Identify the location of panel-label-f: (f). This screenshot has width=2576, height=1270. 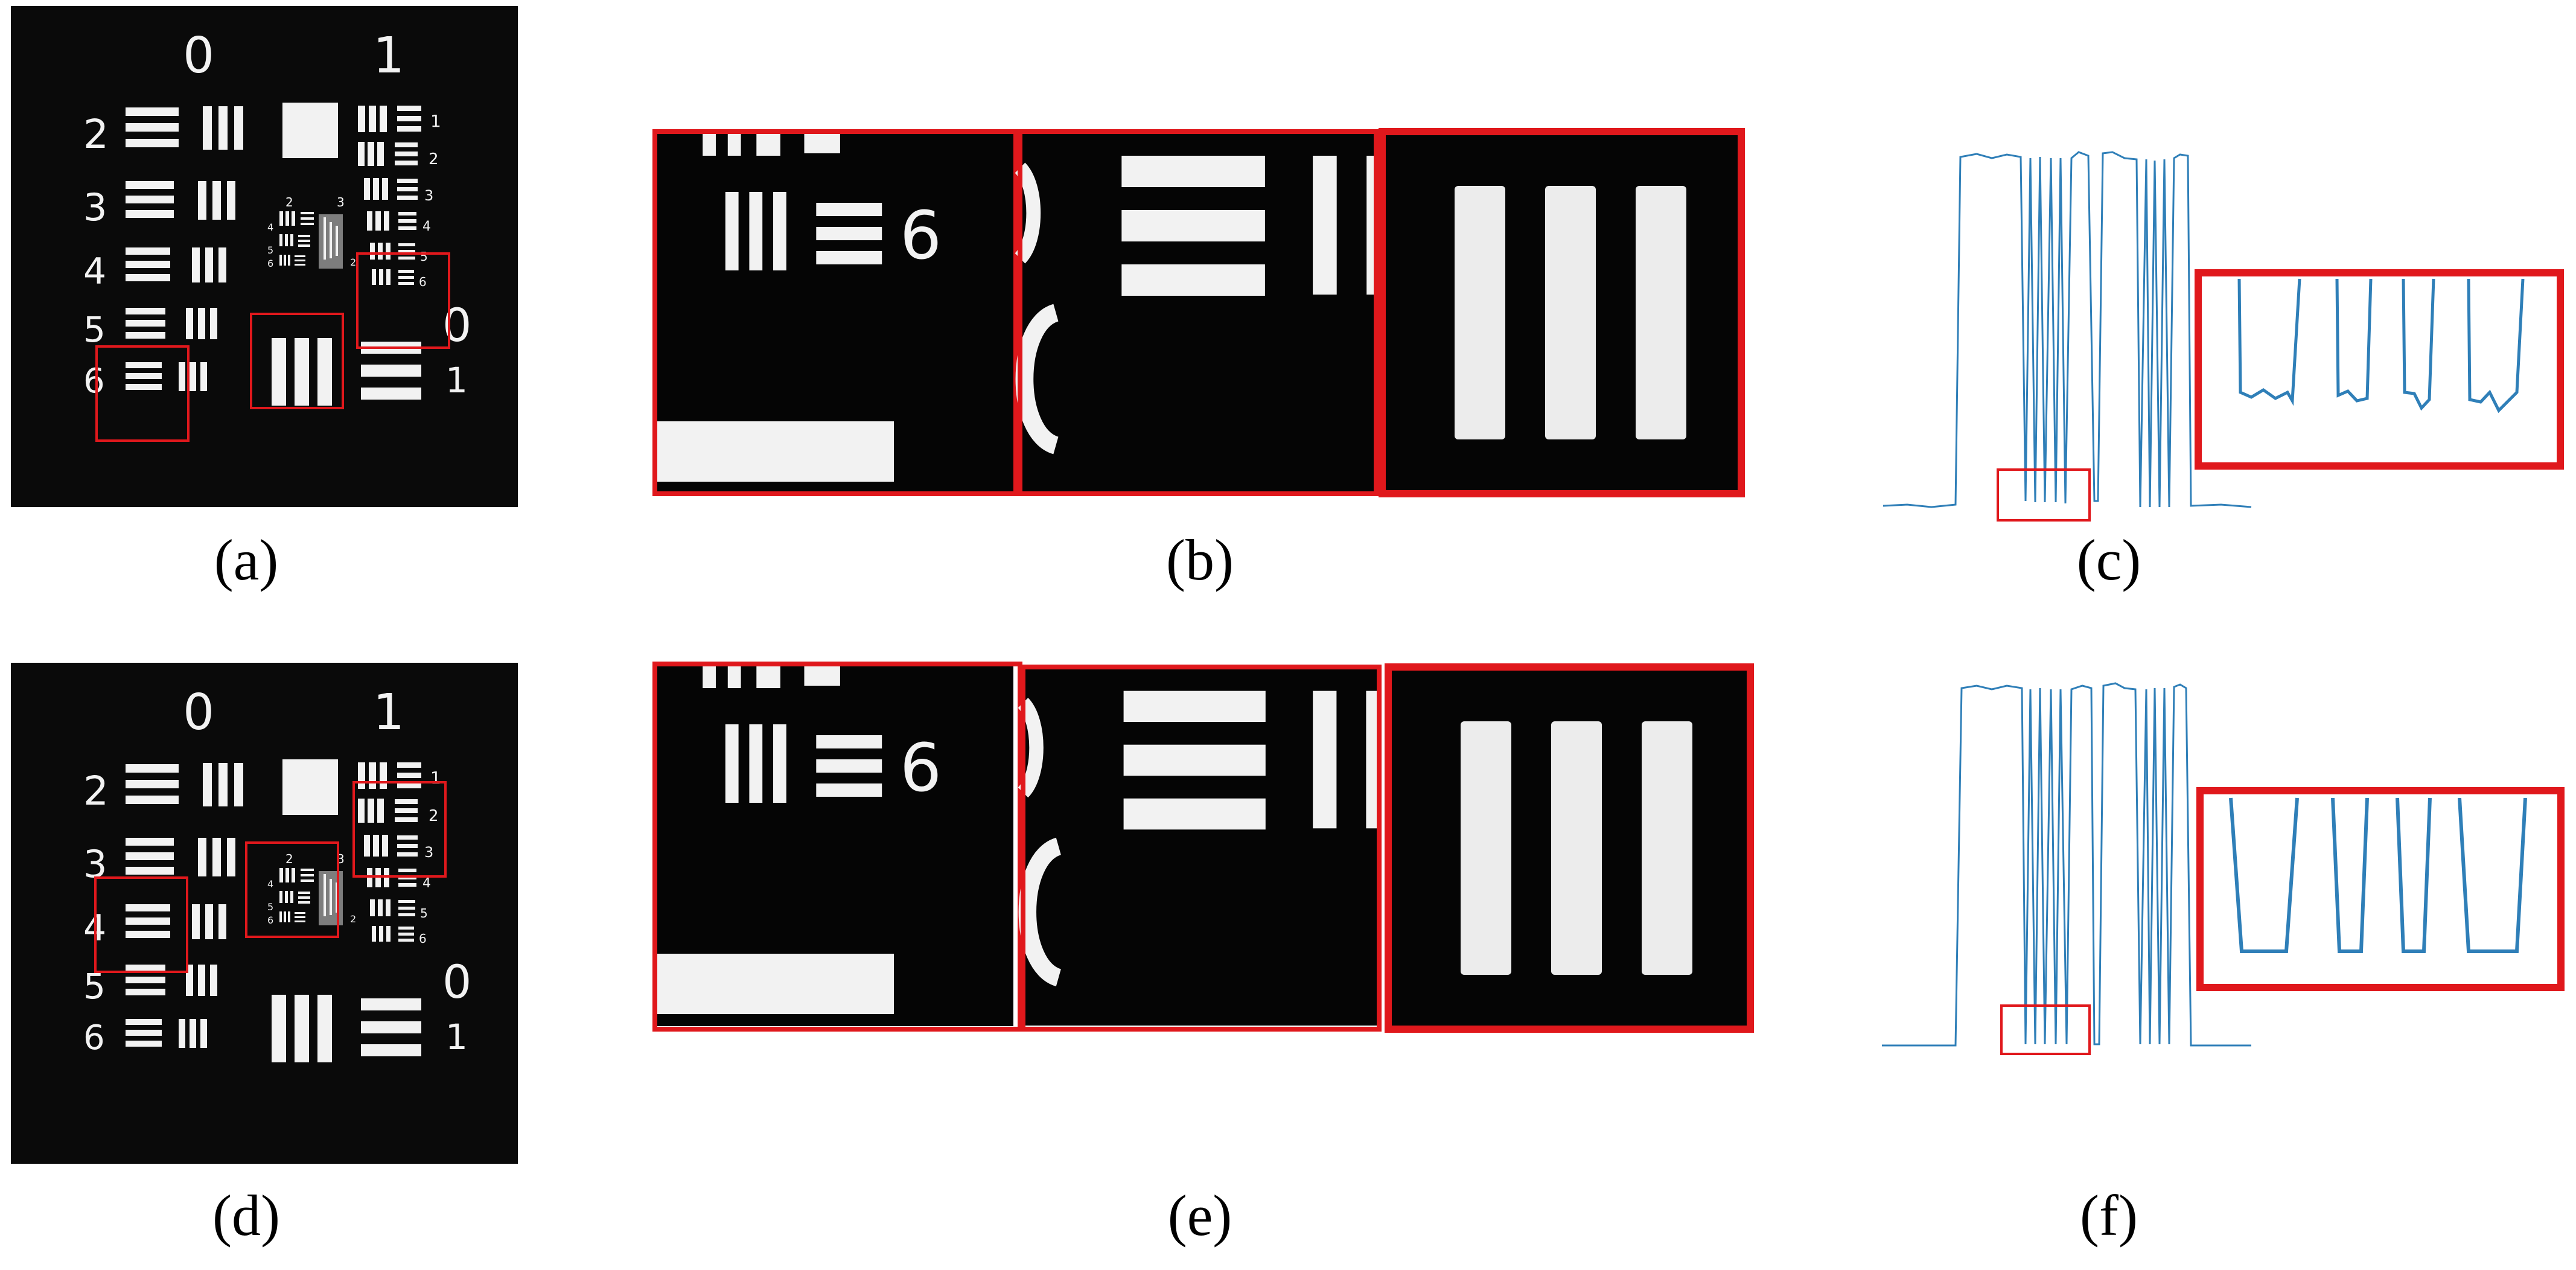
(2109, 1216).